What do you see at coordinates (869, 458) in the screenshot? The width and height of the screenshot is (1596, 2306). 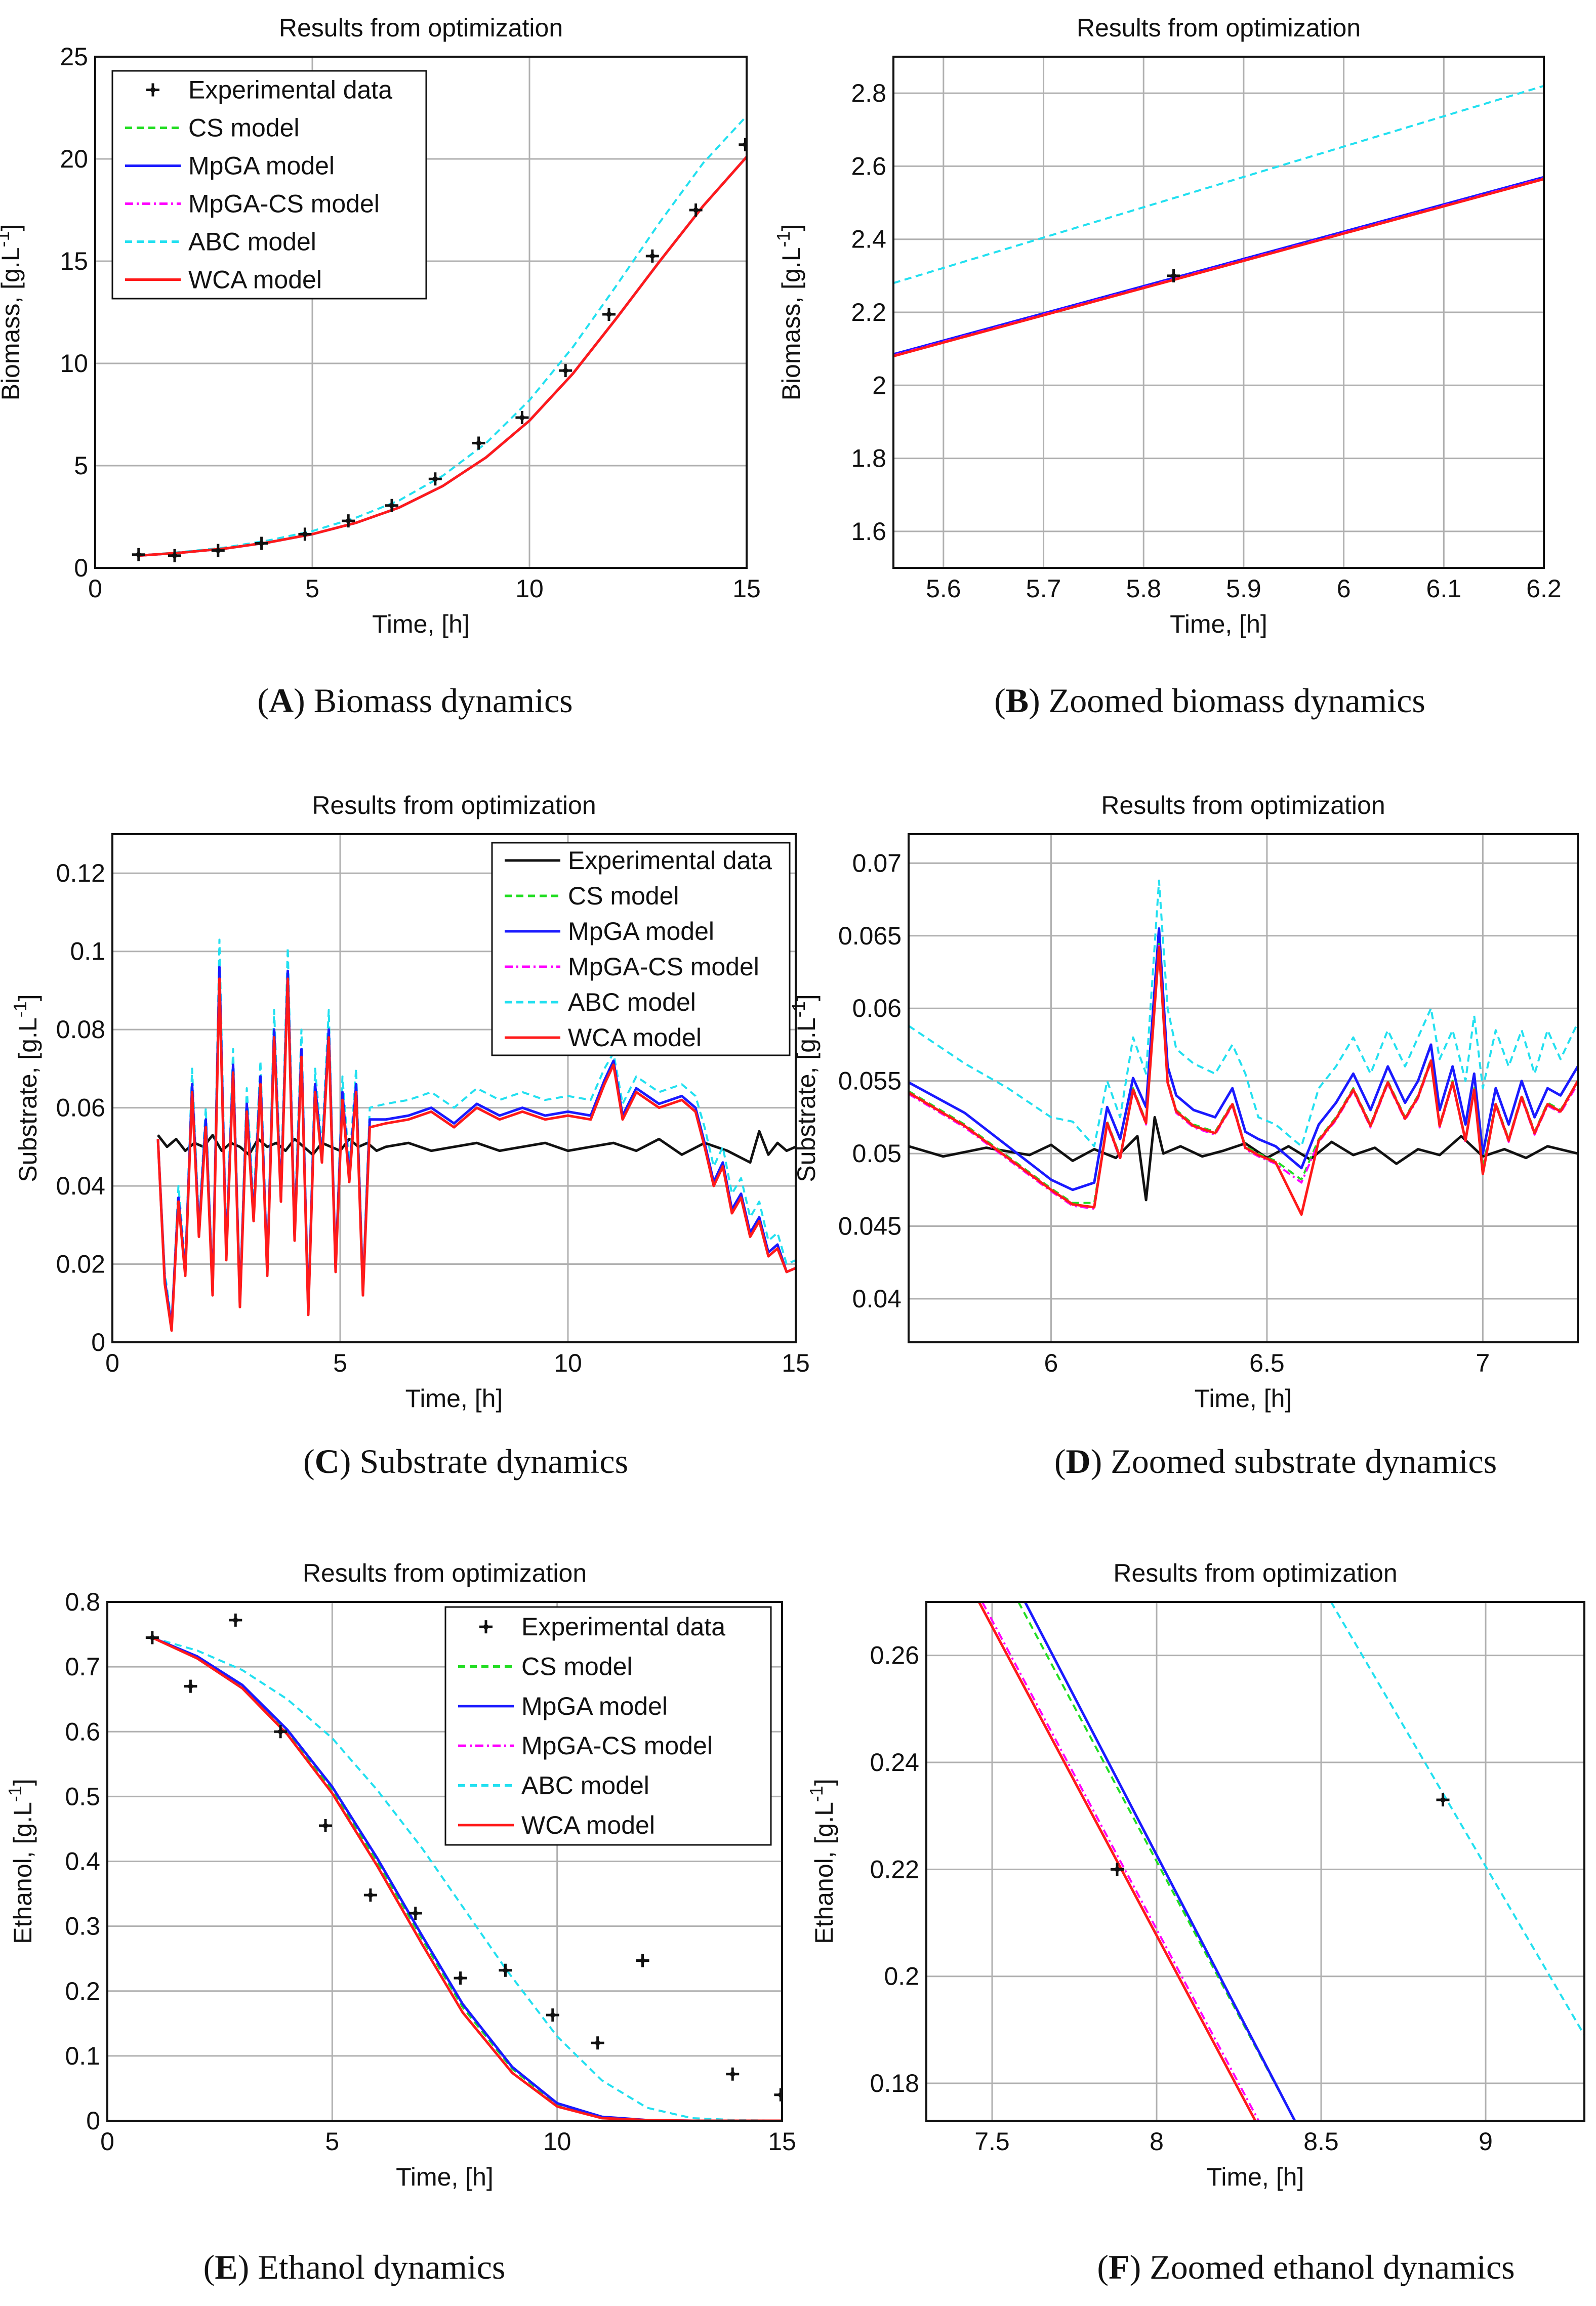 I see `y-tick-label: 1.8` at bounding box center [869, 458].